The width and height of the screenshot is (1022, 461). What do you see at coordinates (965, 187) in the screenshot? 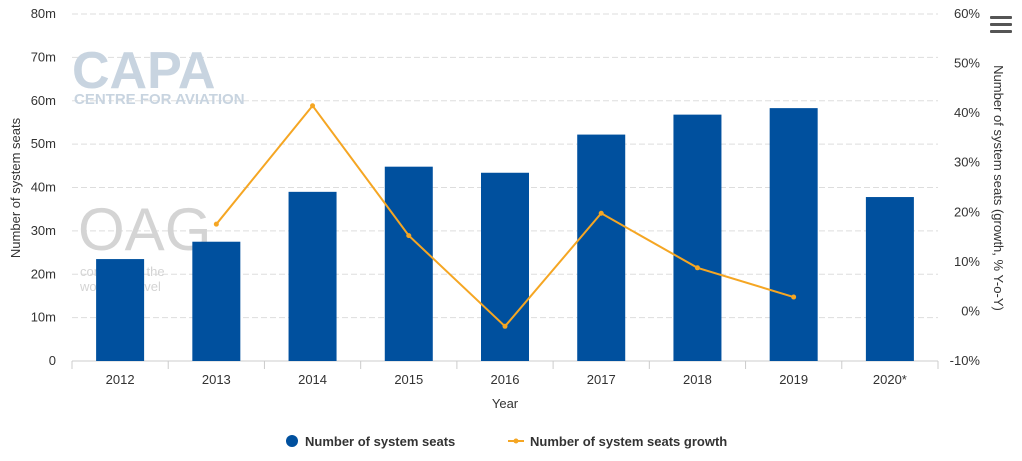
I see `y-axis-right: -10% 0% 10% 20% 30% 40% 50% 60%` at bounding box center [965, 187].